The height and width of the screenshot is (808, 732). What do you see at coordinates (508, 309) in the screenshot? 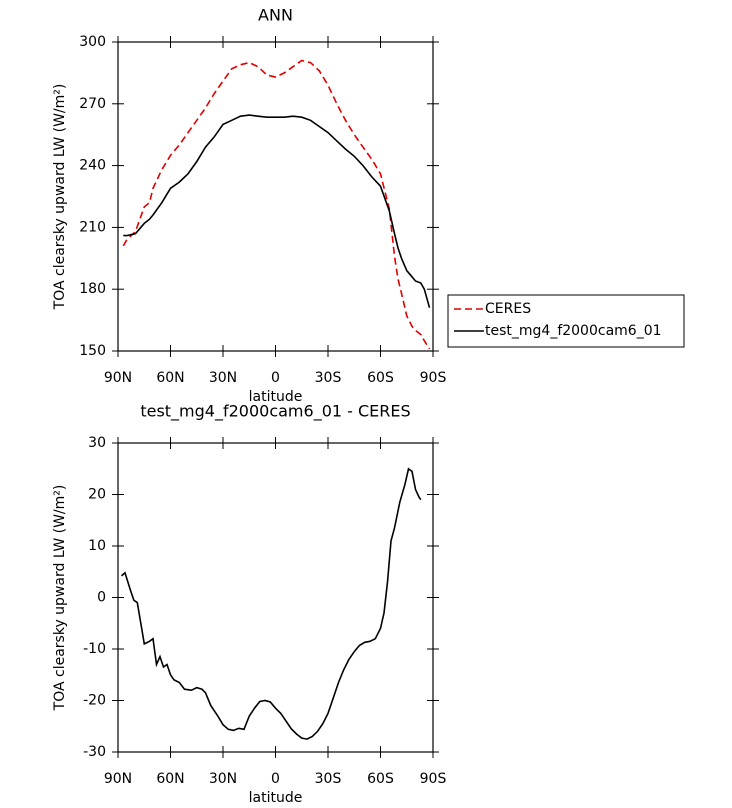
I see `legend-label: CERES` at bounding box center [508, 309].